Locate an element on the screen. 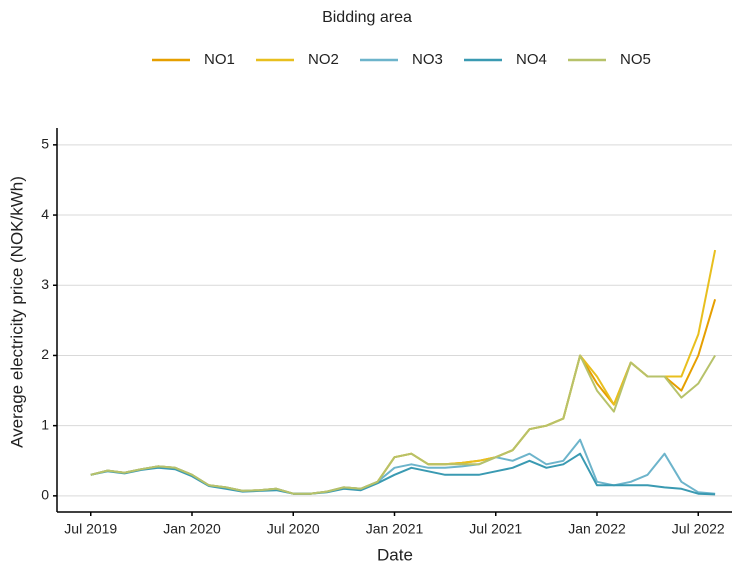 This screenshot has width=734, height=570. y-tick-label: 2 is located at coordinates (45, 354).